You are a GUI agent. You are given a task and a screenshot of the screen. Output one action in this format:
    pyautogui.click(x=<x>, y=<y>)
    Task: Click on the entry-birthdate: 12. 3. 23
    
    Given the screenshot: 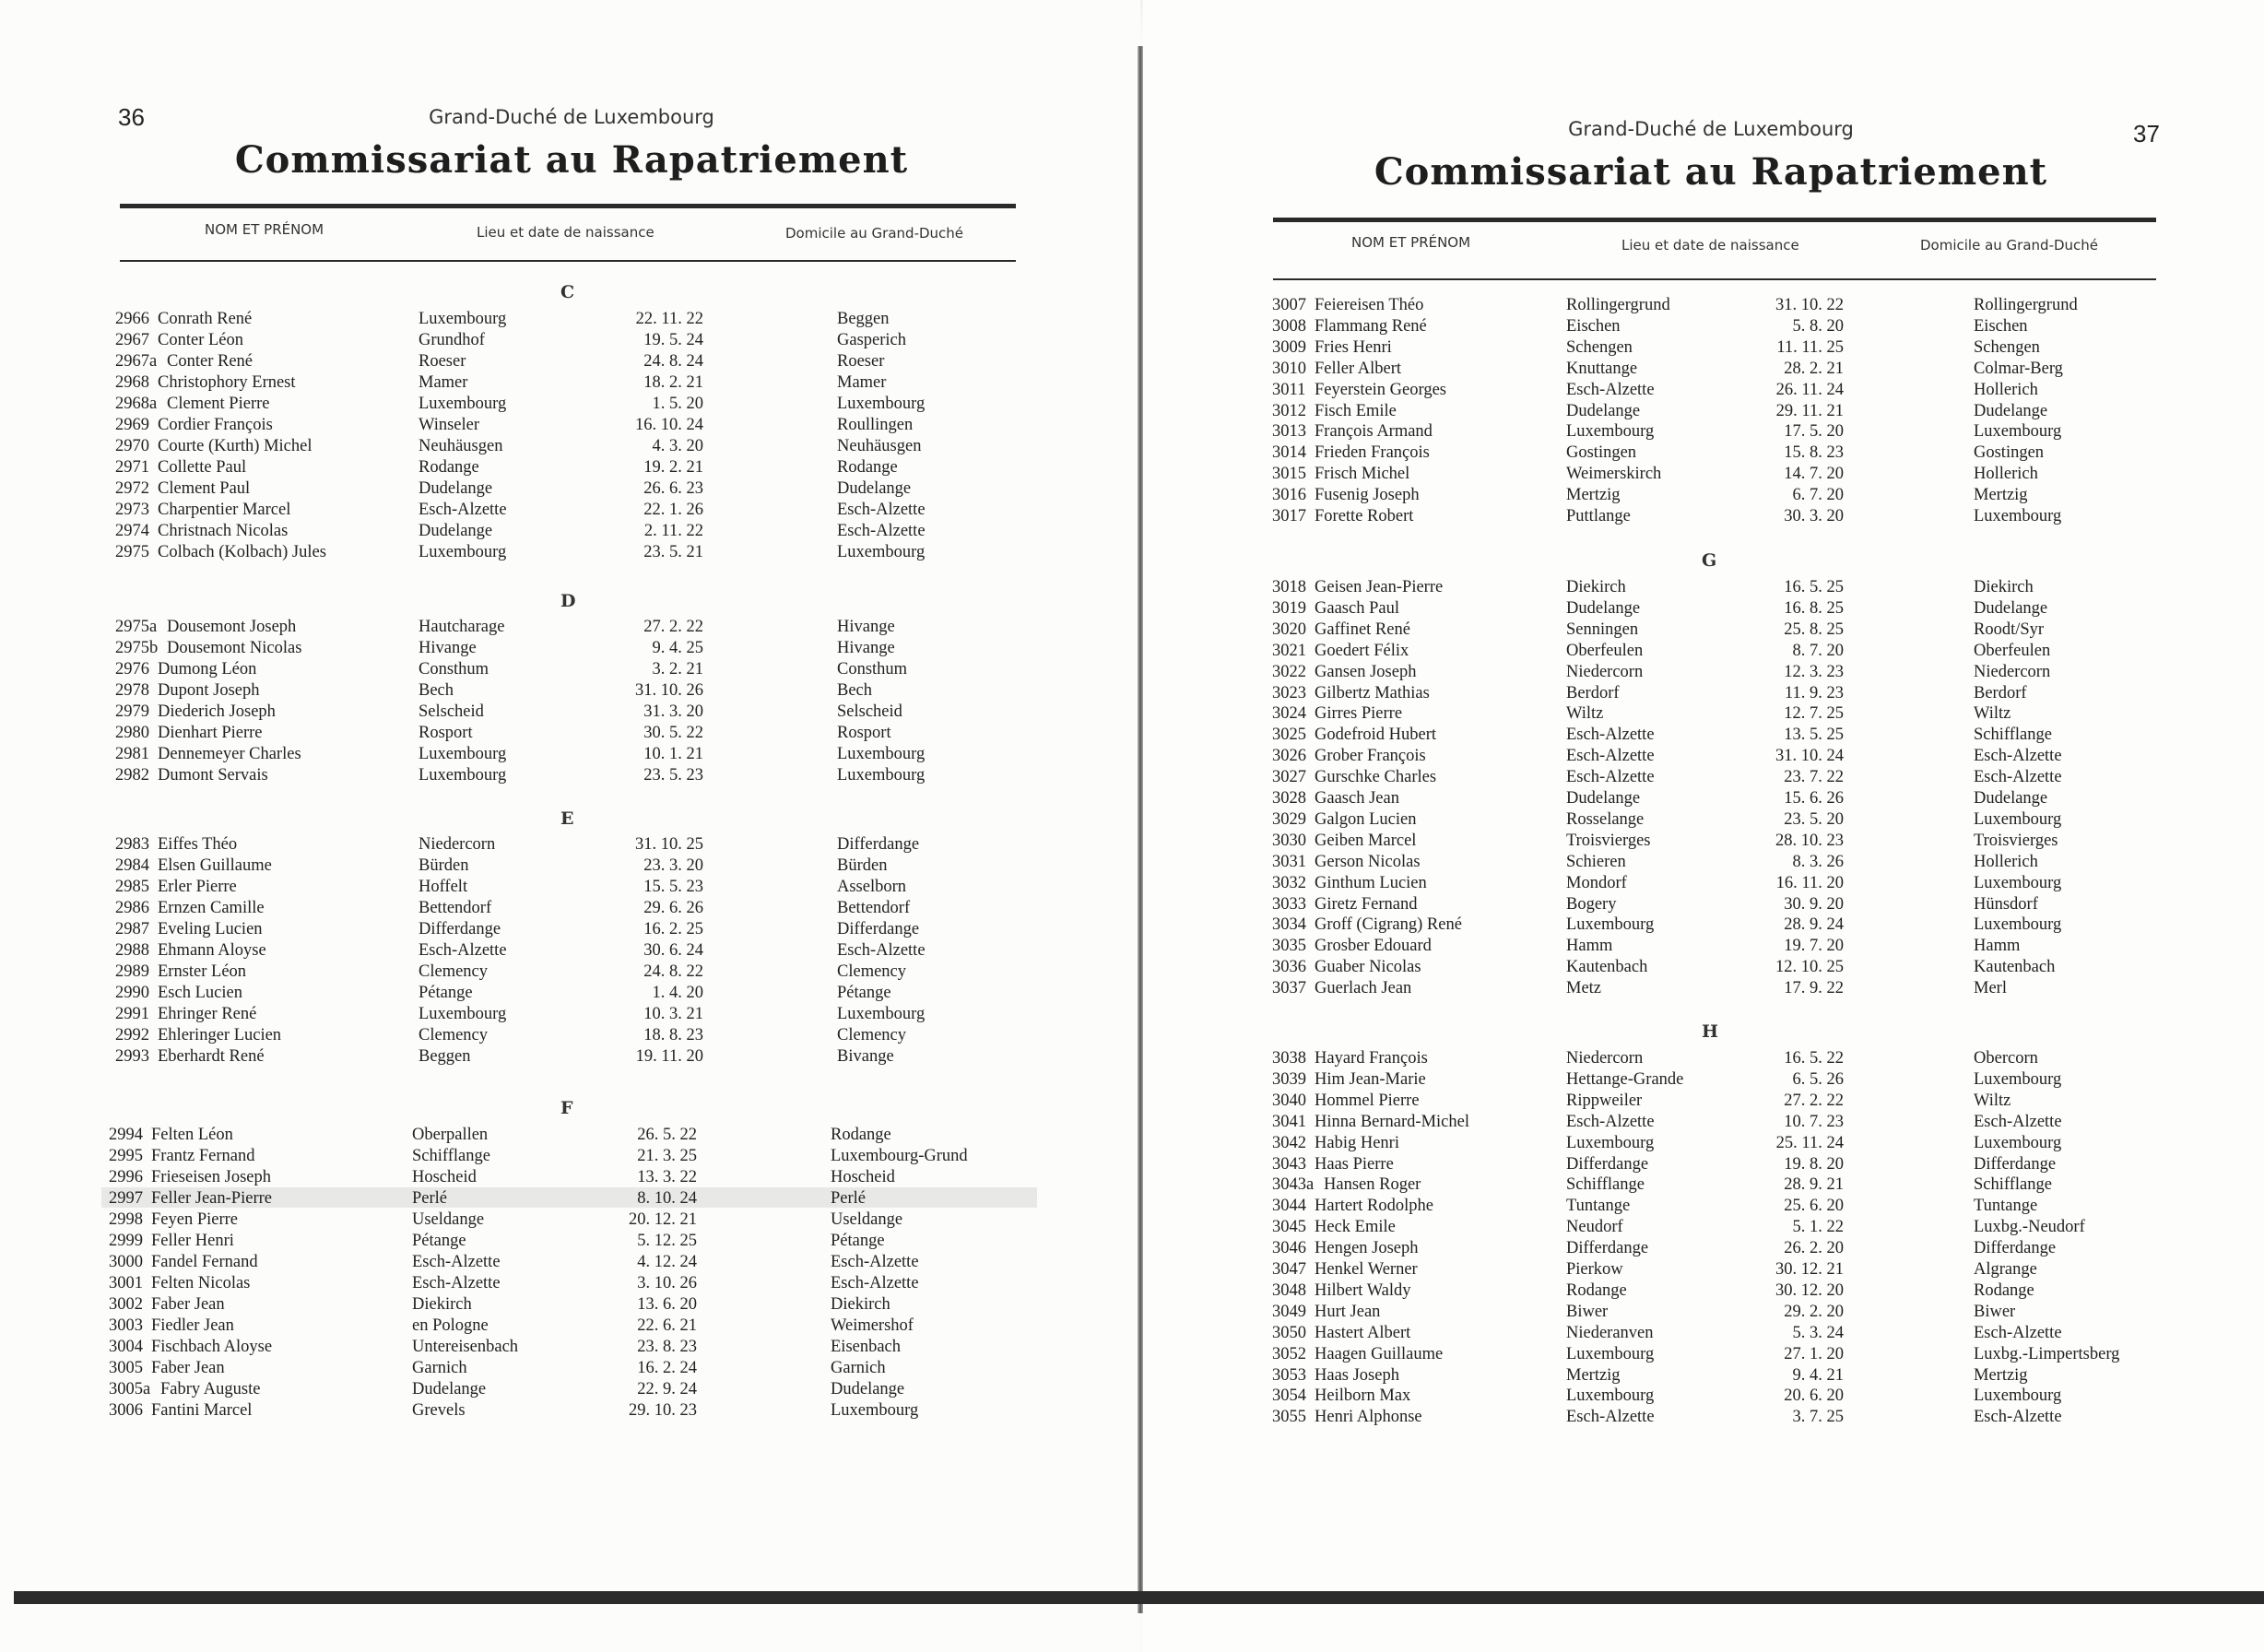 What is the action you would take?
    pyautogui.click(x=1814, y=671)
    